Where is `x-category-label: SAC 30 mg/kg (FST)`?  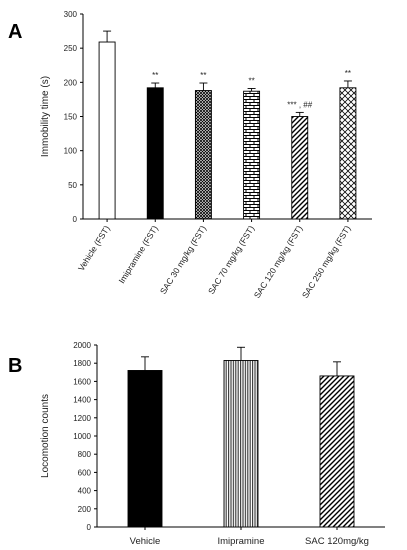
x-category-label: SAC 30 mg/kg (FST) is located at coordinates (183, 260).